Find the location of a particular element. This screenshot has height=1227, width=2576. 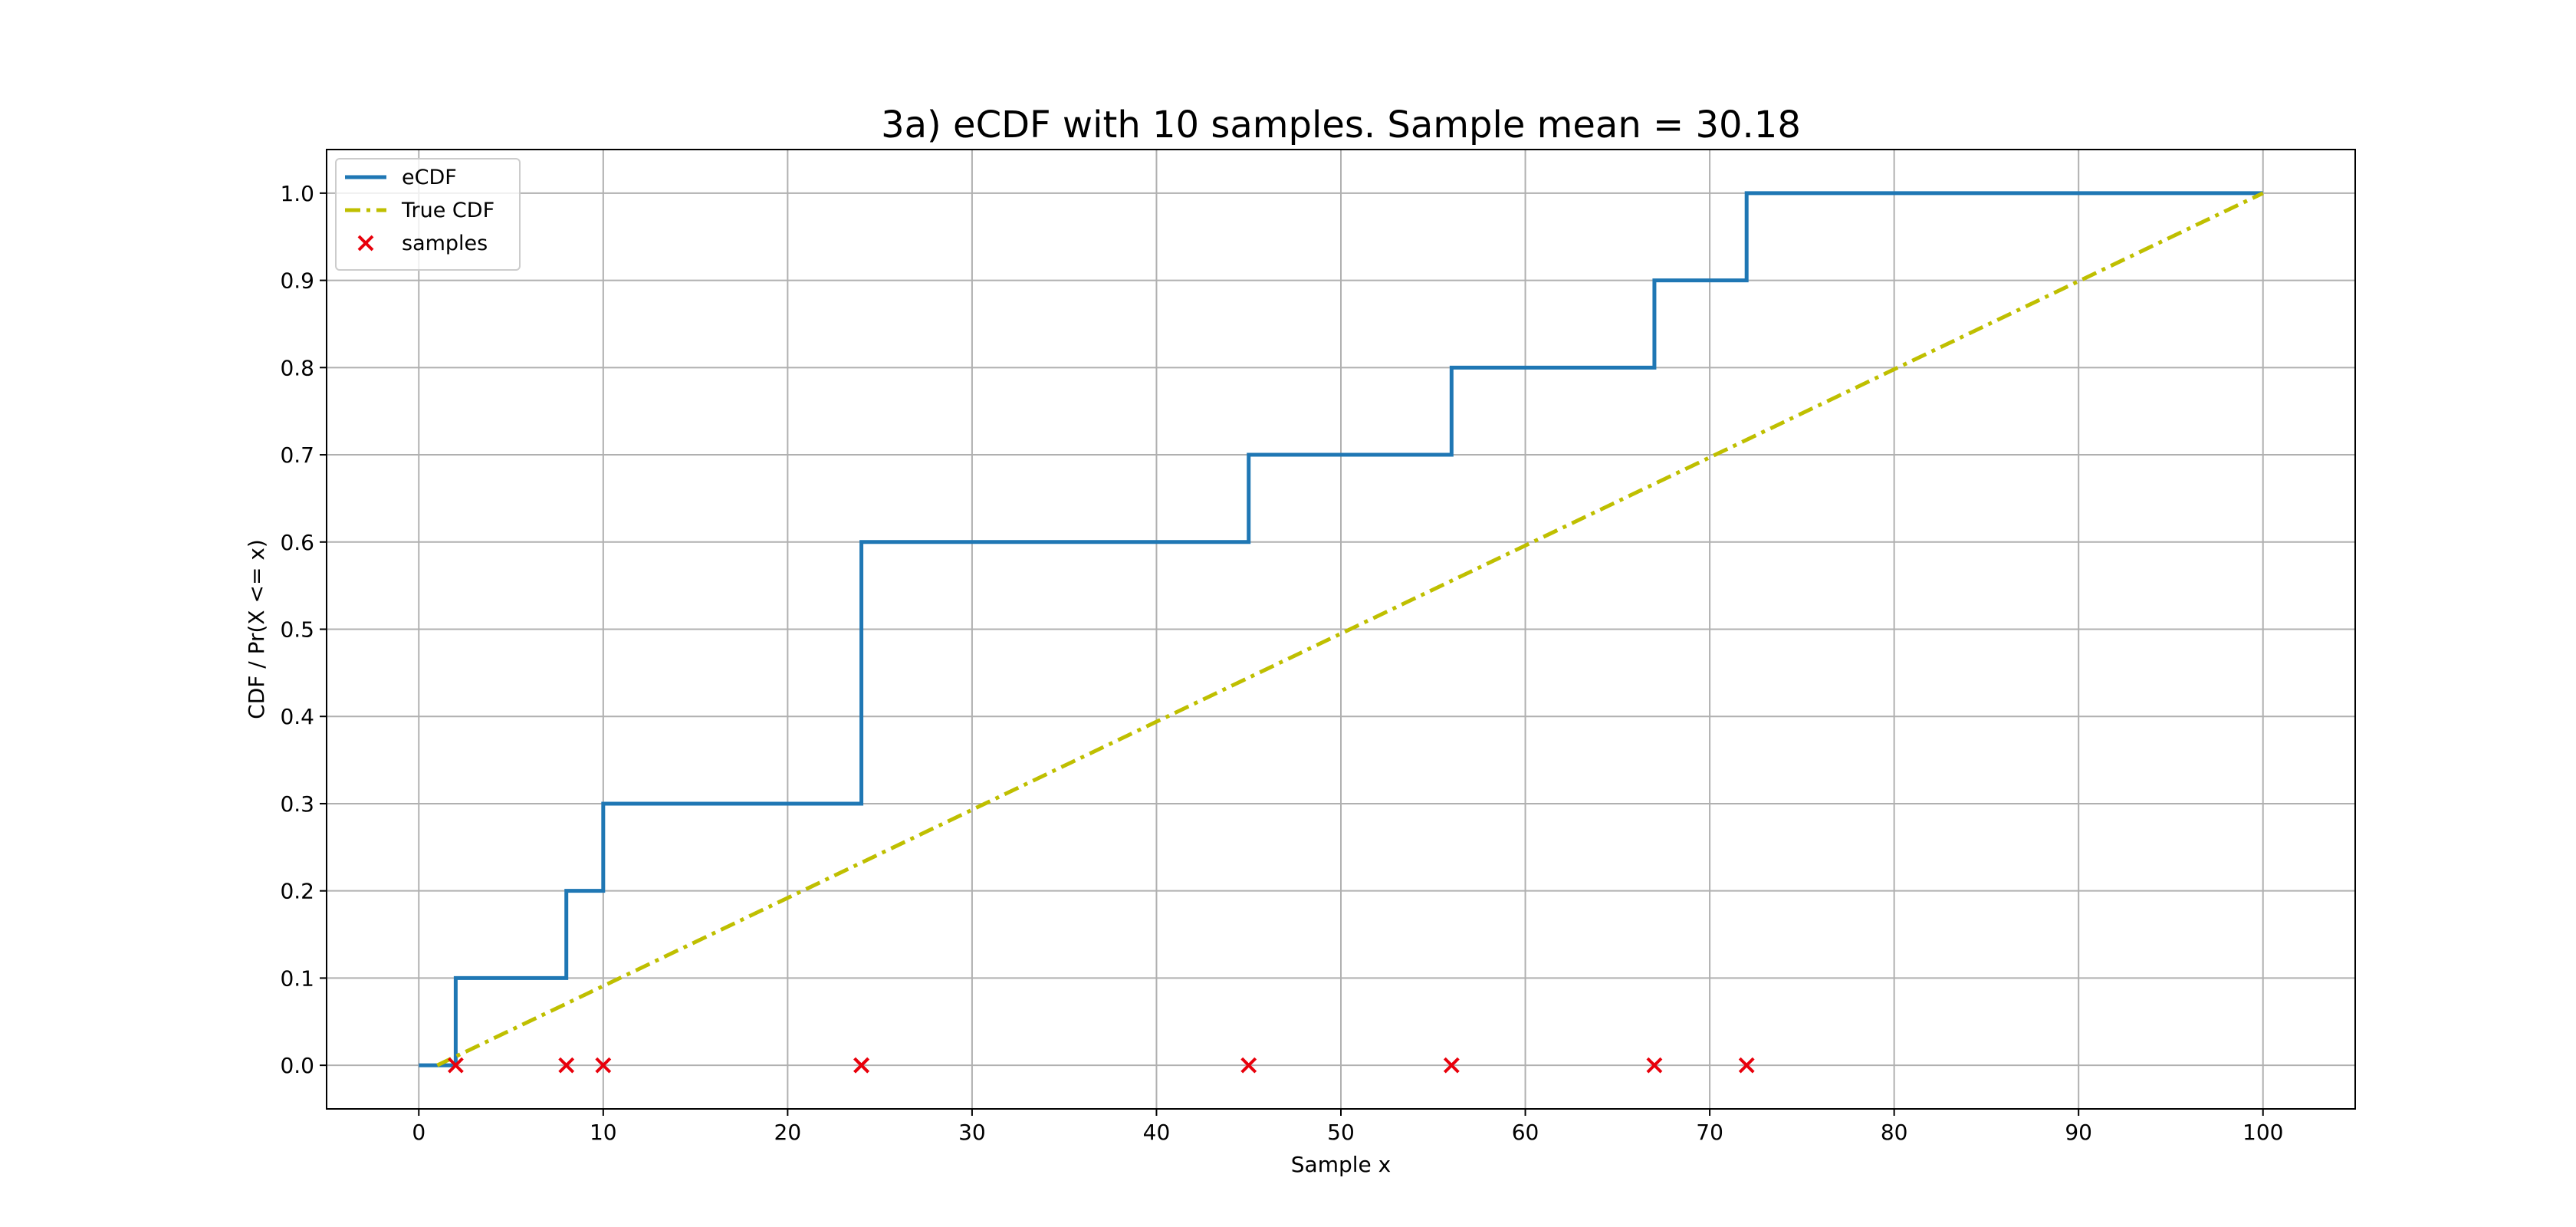

x-axis-label: Sample x is located at coordinates (1341, 1164).